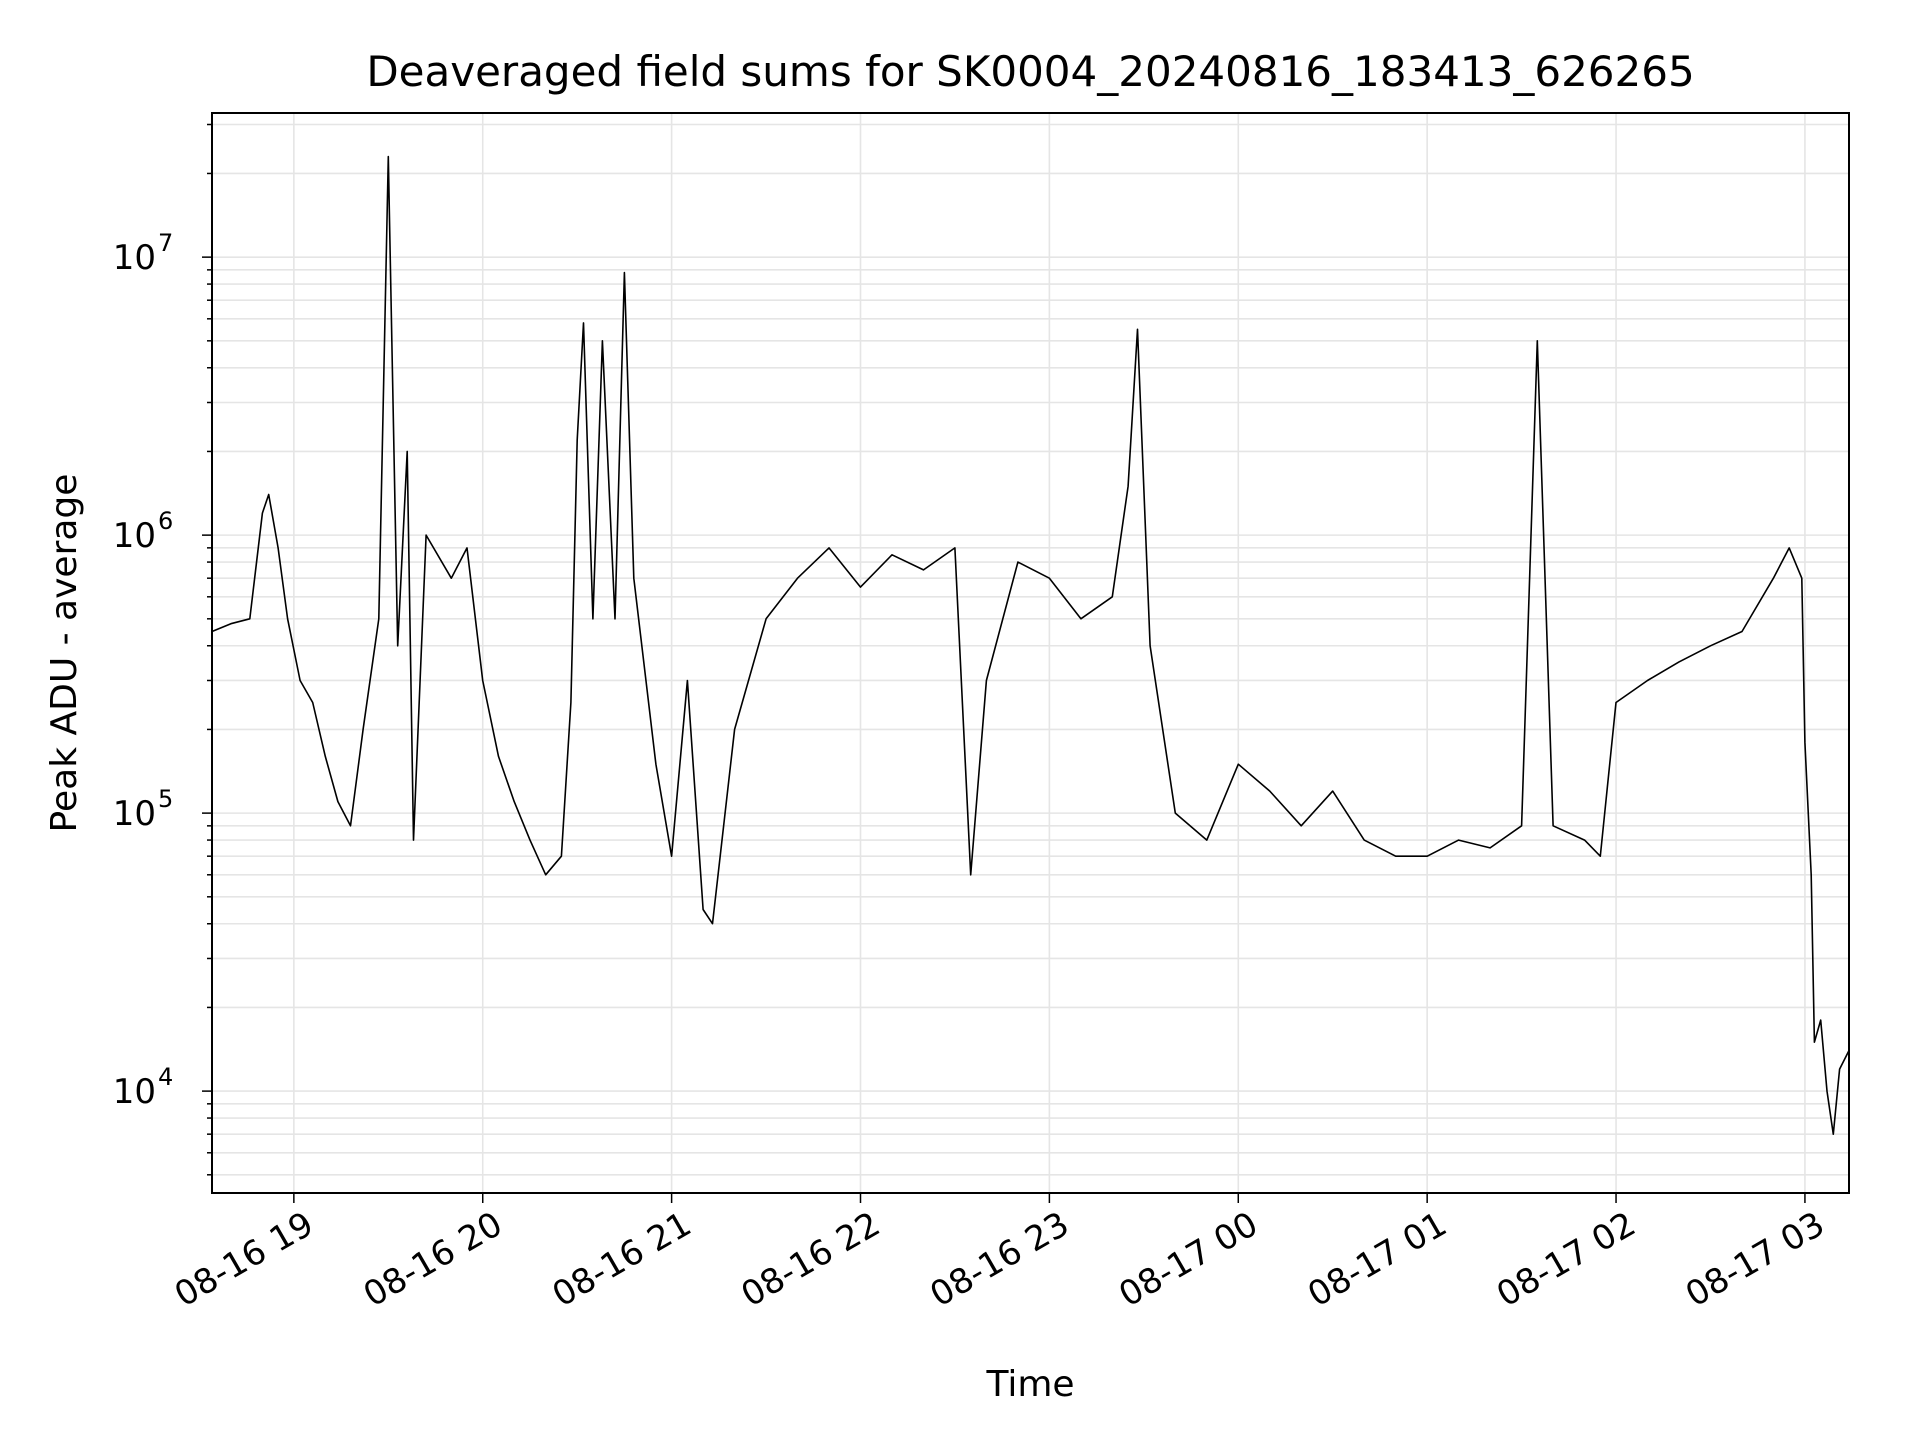 This screenshot has width=1920, height=1440. Describe the element at coordinates (64, 653) in the screenshot. I see `y-axis-label: Peak ADU - average` at that location.